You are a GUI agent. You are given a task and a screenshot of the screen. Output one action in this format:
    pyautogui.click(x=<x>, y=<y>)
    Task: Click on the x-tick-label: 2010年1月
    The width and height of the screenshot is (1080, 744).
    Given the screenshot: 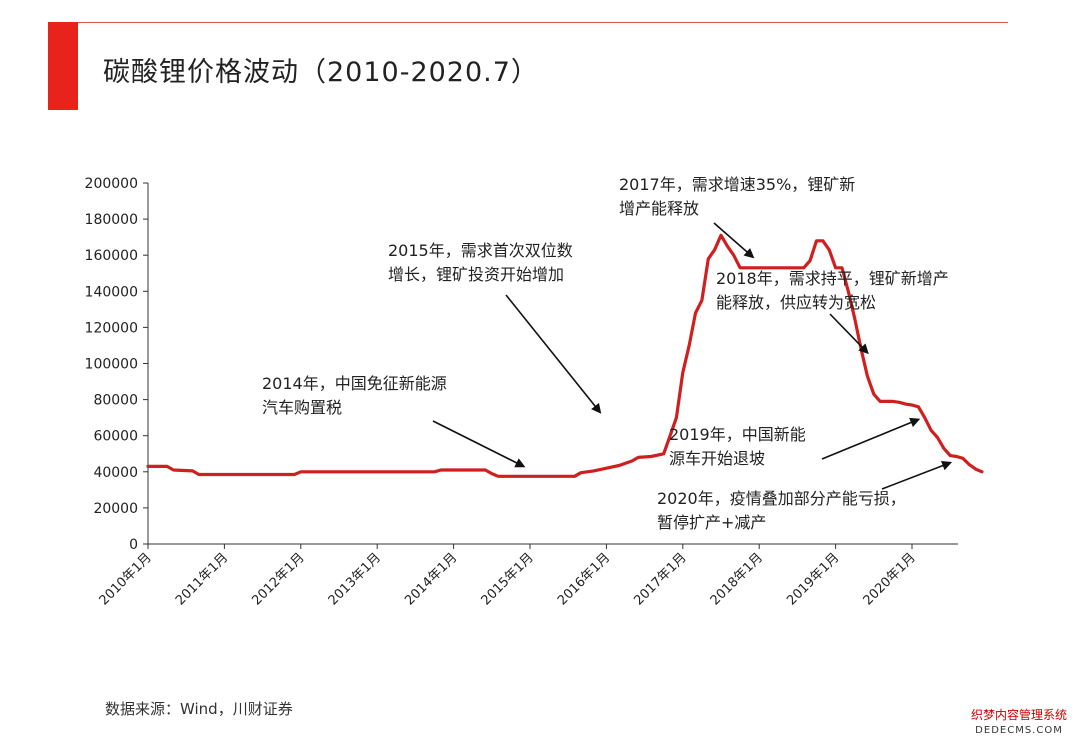 What is the action you would take?
    pyautogui.click(x=126, y=579)
    